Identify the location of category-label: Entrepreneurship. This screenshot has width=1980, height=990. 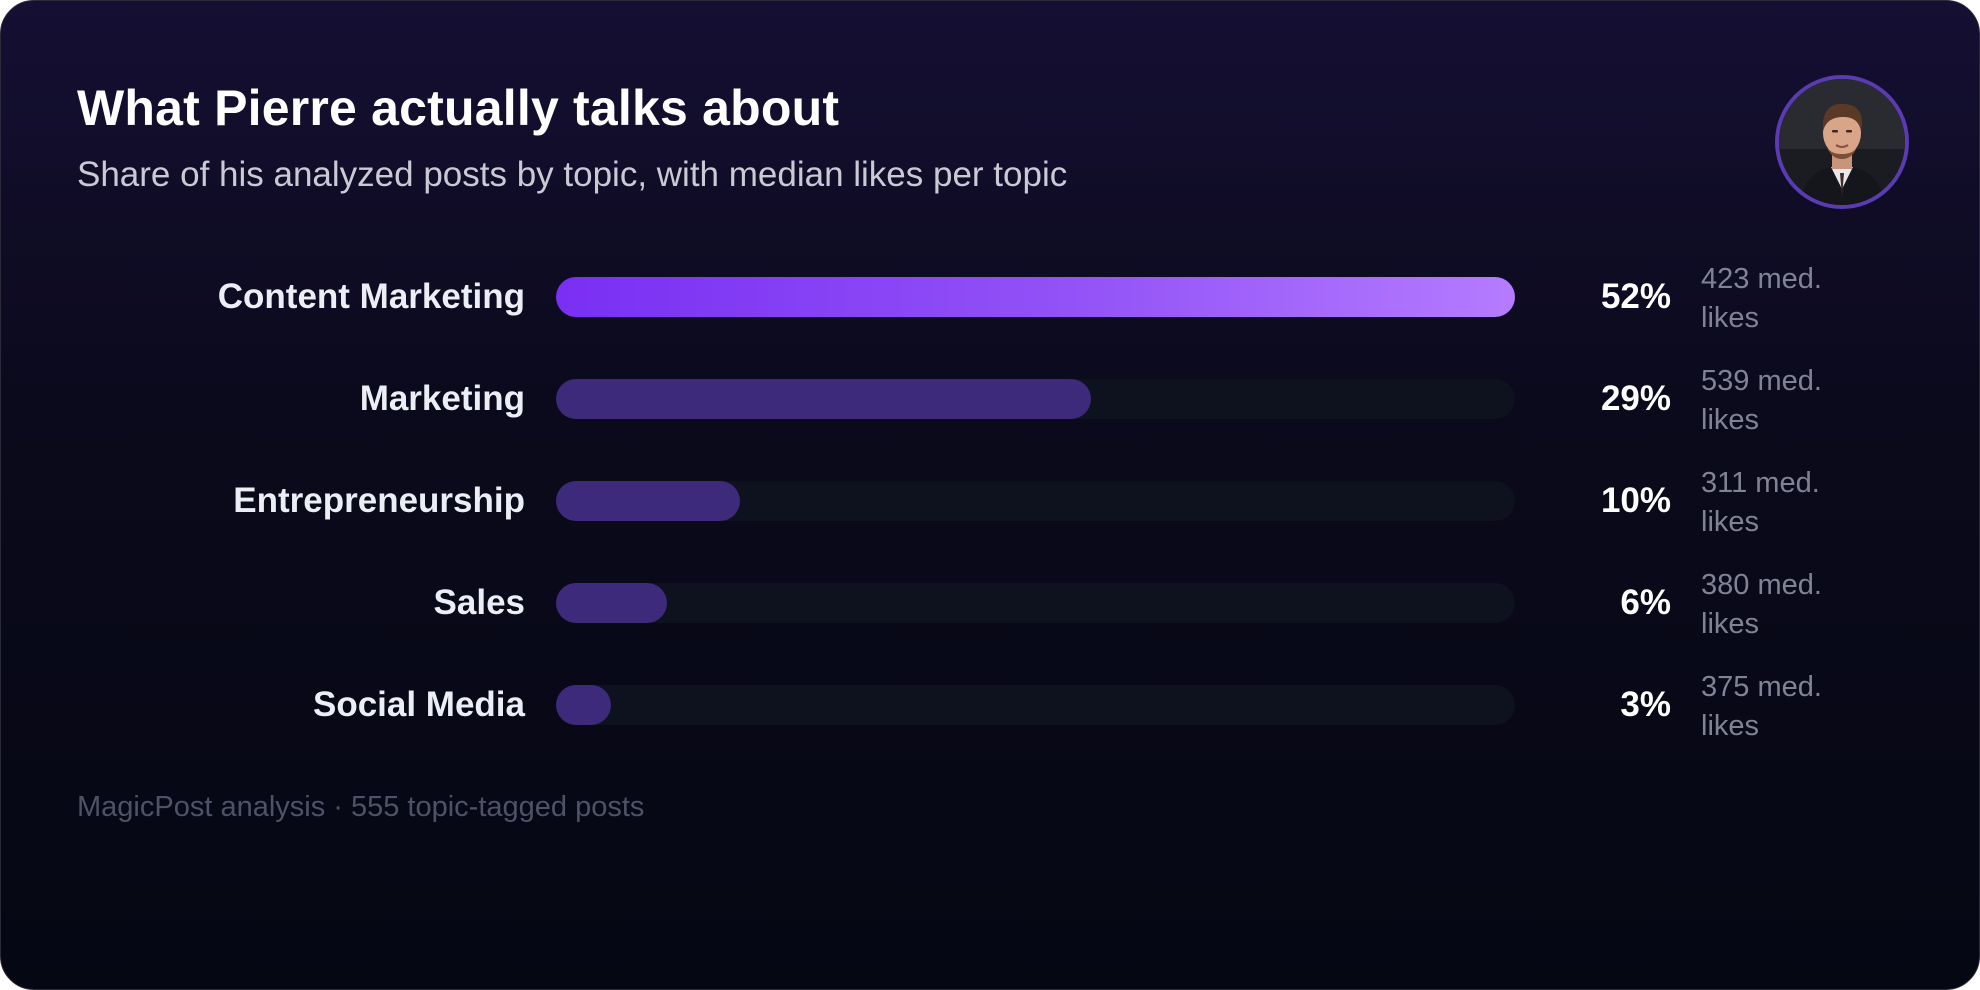
(379, 500).